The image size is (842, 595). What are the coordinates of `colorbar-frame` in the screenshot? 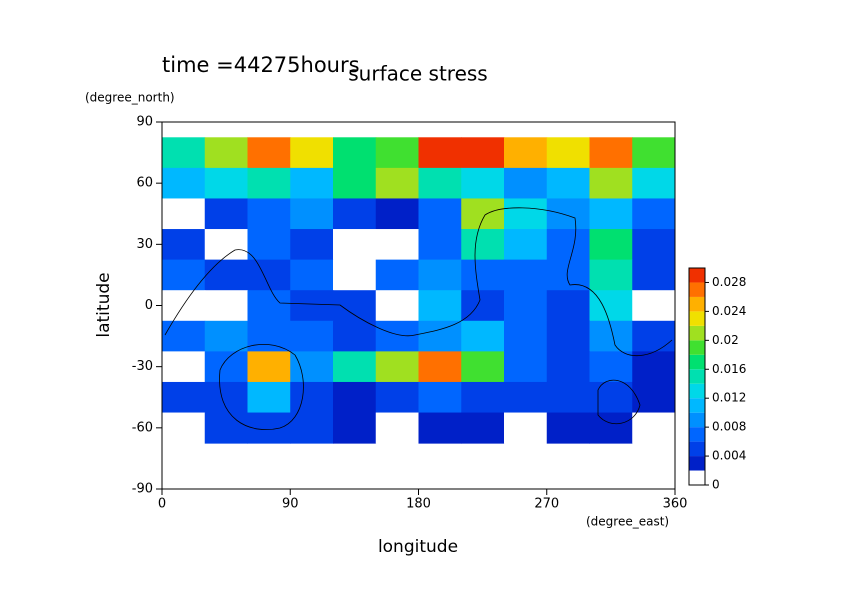 It's located at (697, 376).